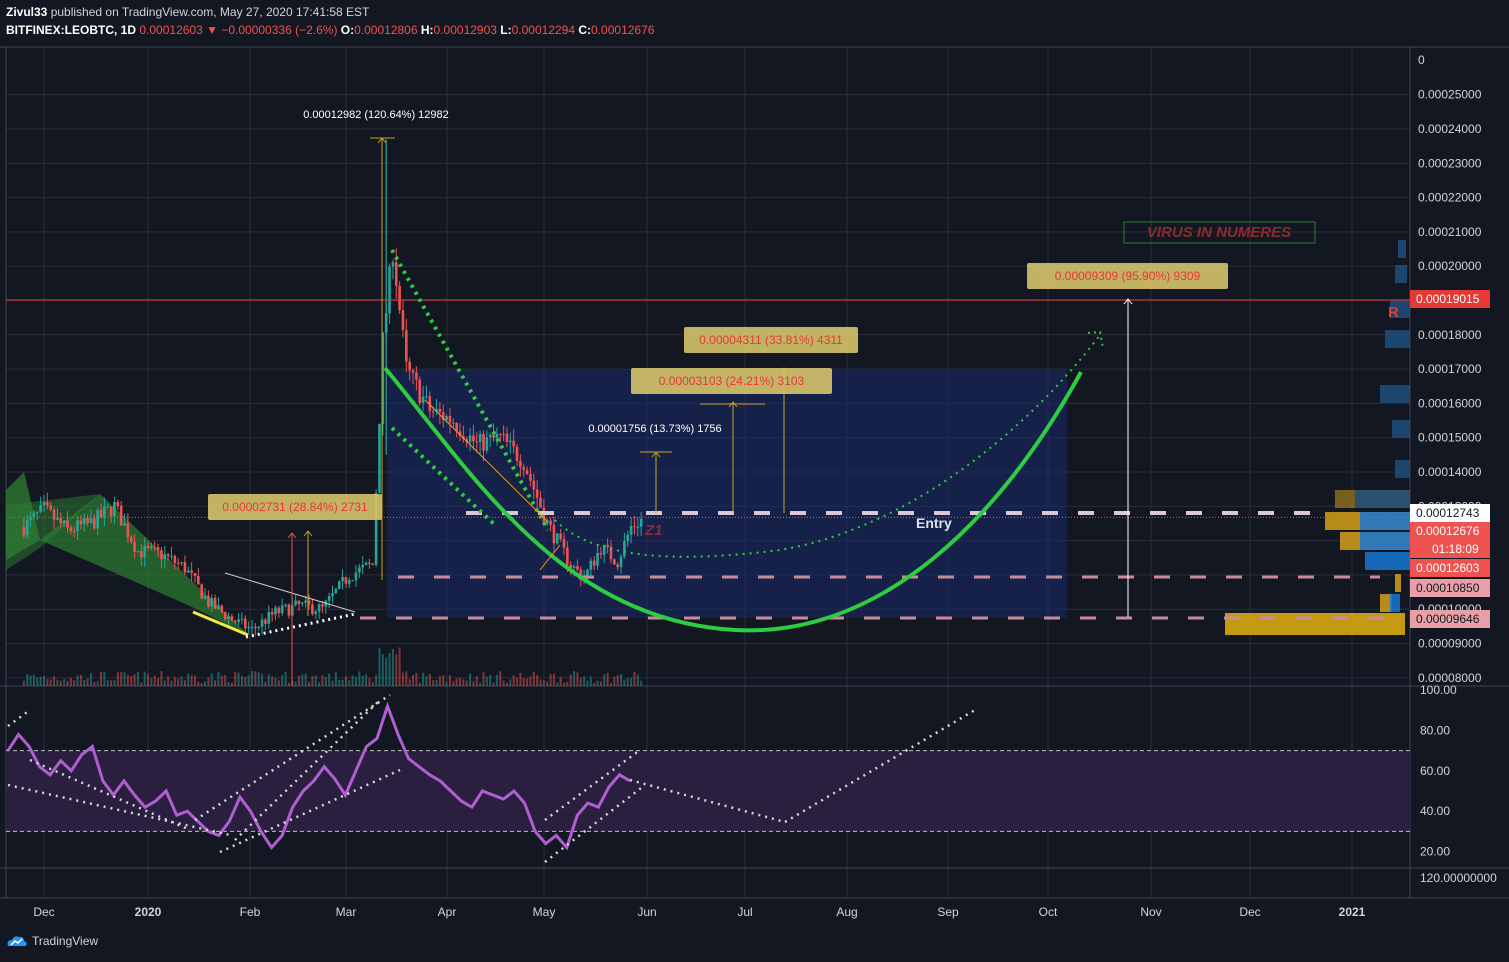  I want to click on open-label: O:, so click(347, 30).